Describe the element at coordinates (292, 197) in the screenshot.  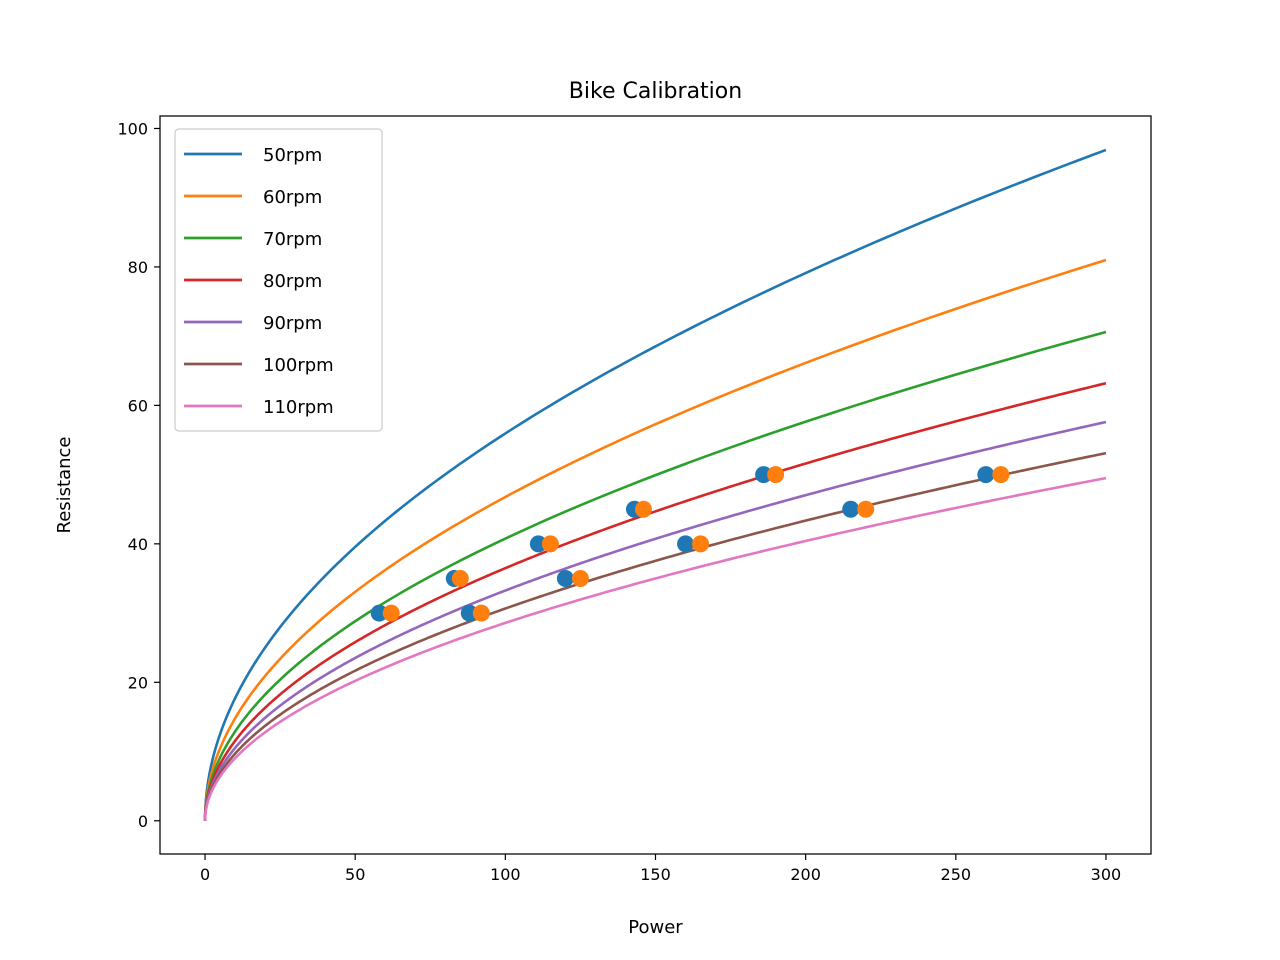
I see `legend-label-60rpm: 60rpm` at that location.